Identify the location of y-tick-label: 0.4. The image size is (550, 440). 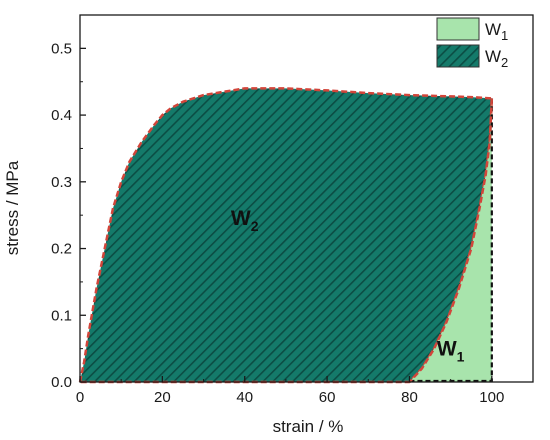
(61, 115).